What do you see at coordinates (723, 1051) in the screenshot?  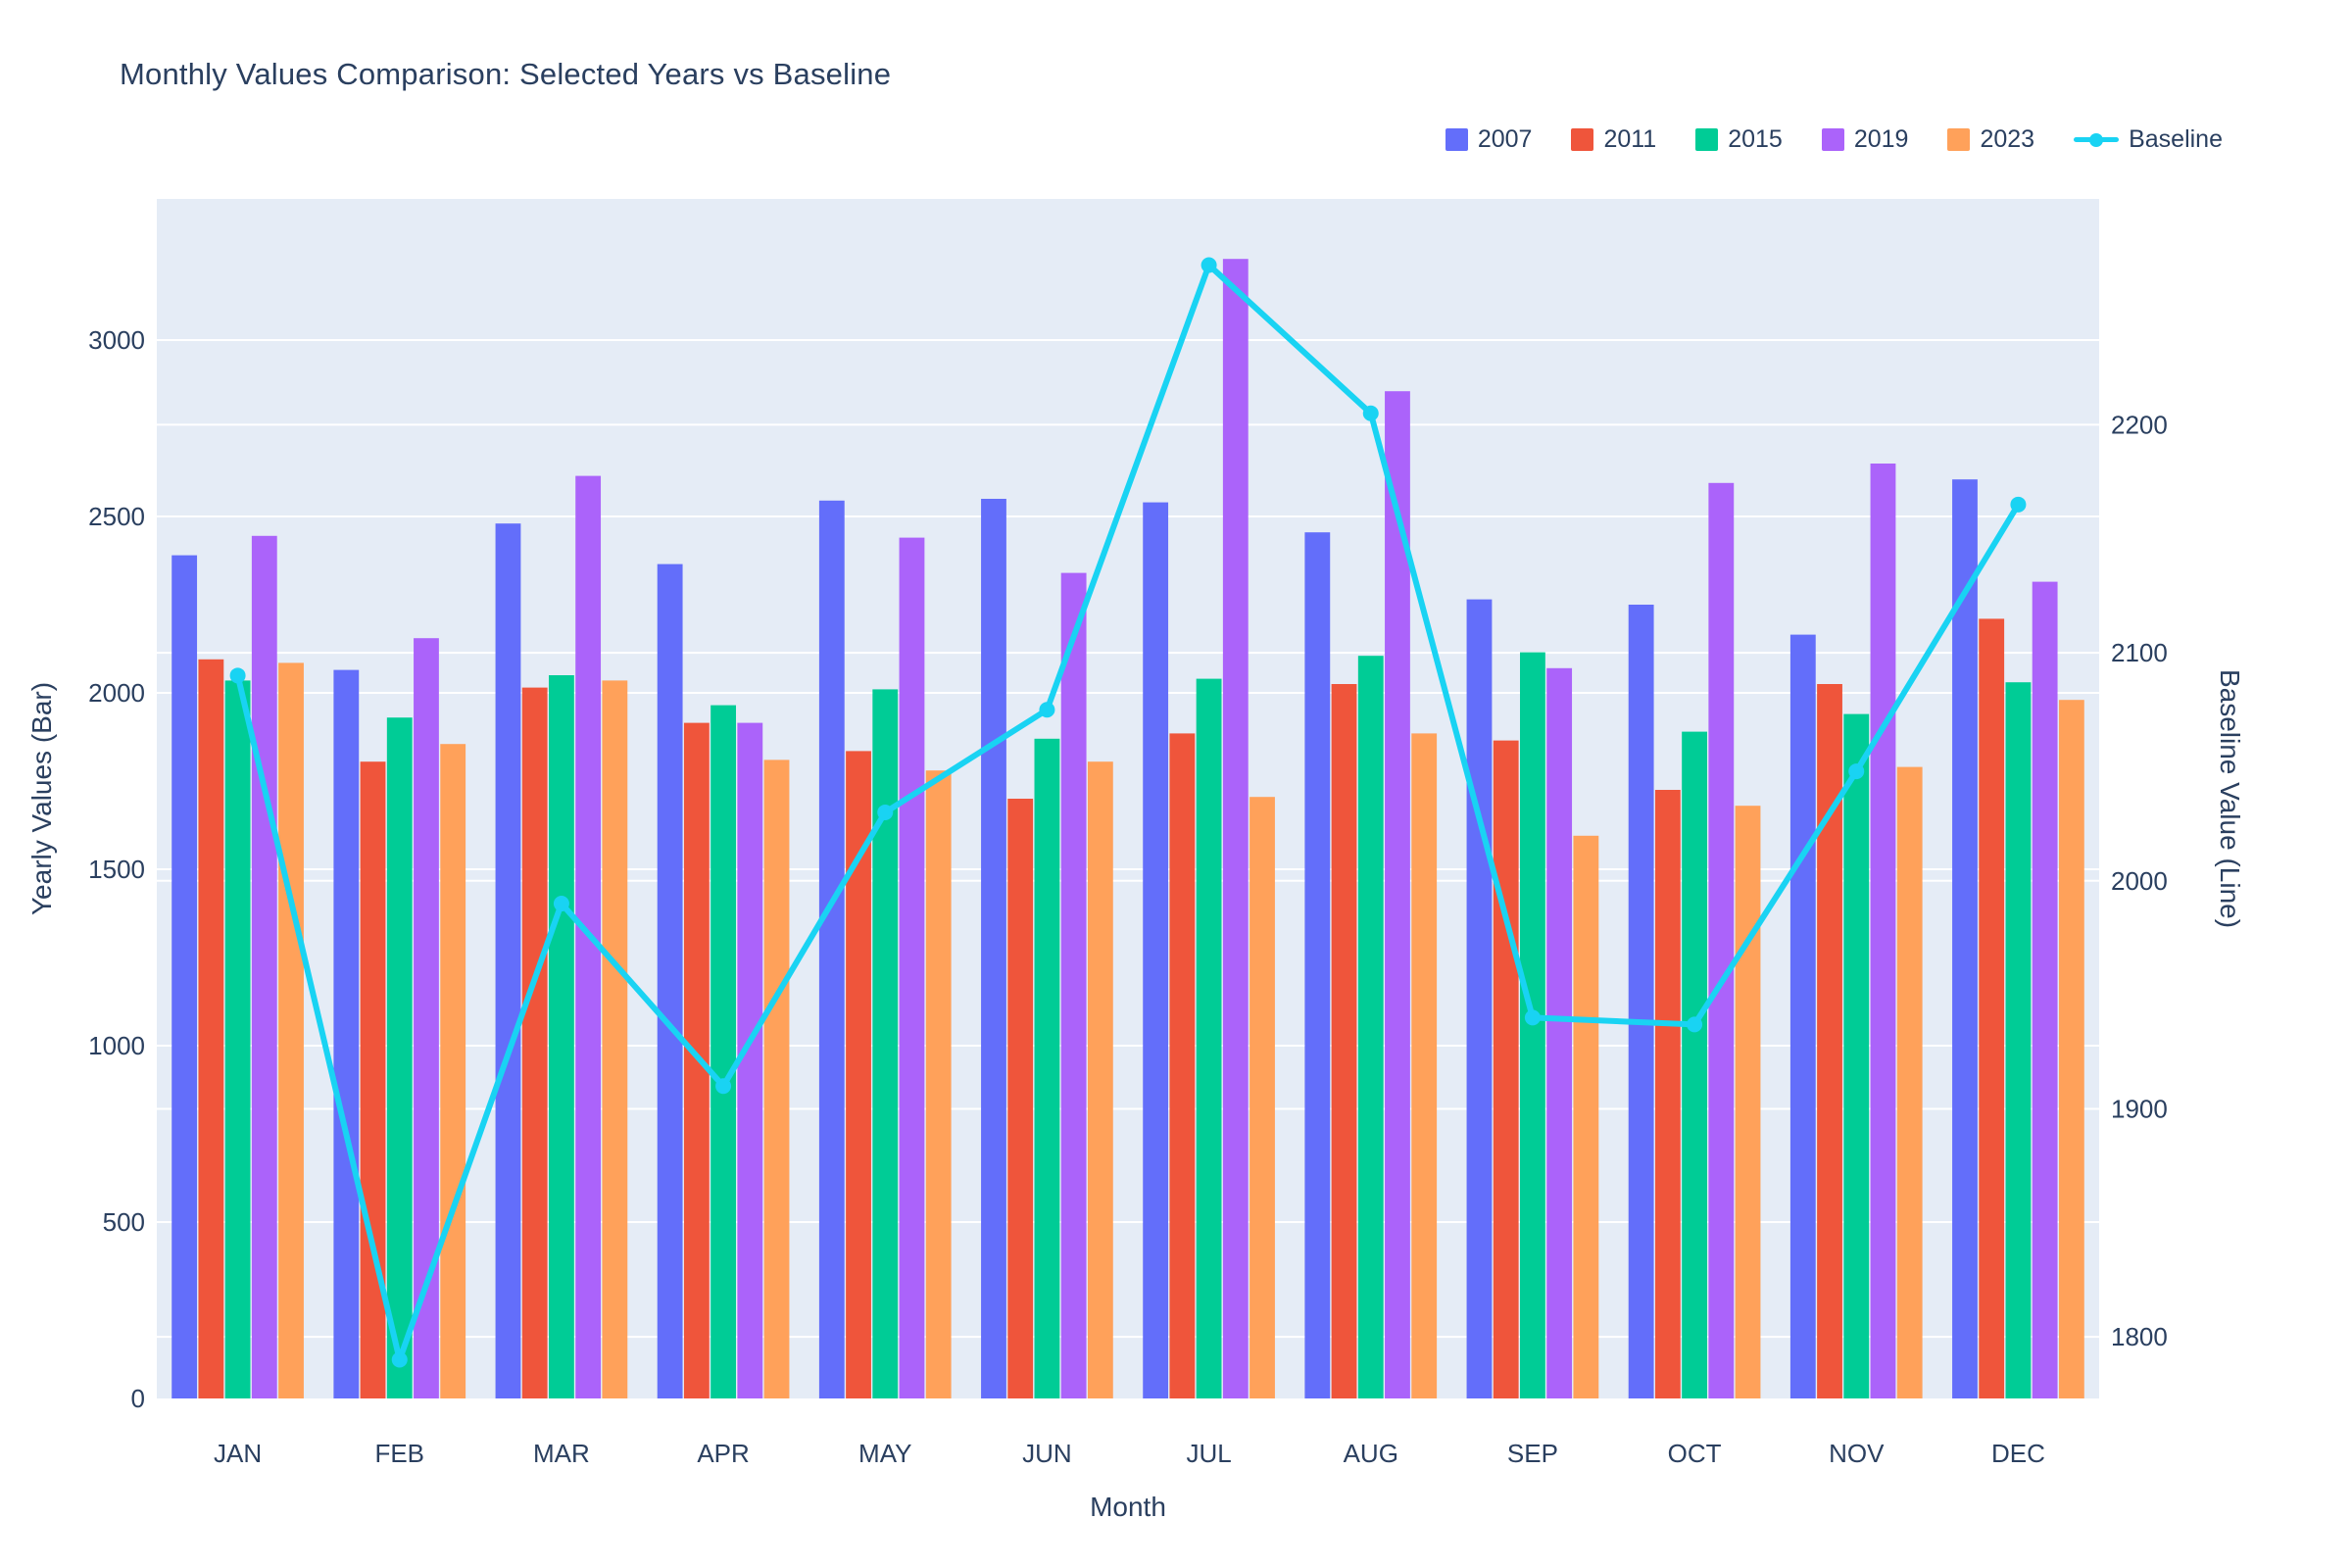 I see `bar-2015-apr` at bounding box center [723, 1051].